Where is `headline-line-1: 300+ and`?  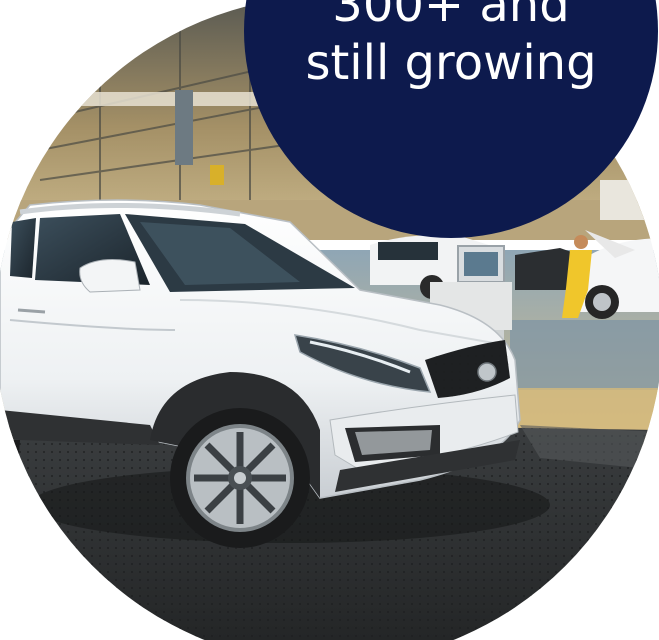 headline-line-1: 300+ and is located at coordinates (450, 17).